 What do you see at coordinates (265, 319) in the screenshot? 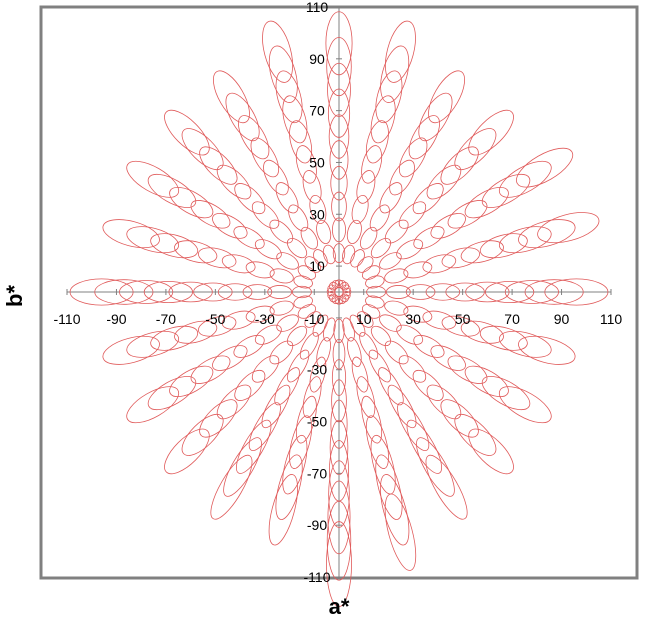
I see `x-tick-label: -30` at bounding box center [265, 319].